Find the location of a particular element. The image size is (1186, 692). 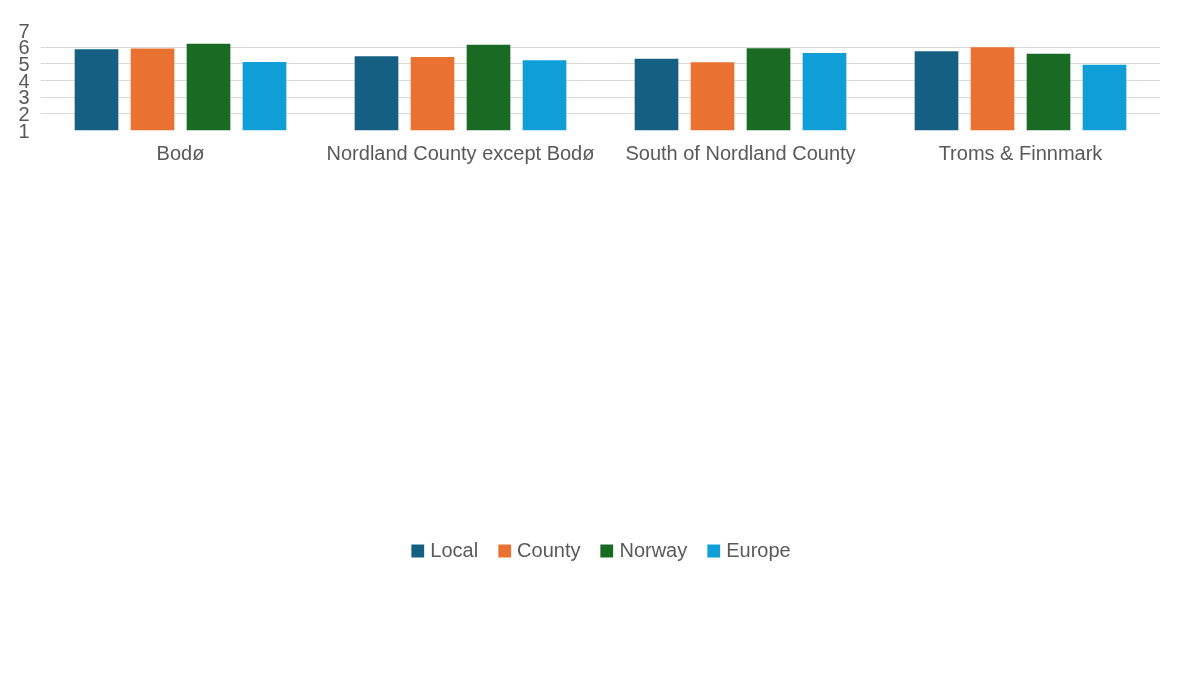

legend-label: County is located at coordinates (549, 550).